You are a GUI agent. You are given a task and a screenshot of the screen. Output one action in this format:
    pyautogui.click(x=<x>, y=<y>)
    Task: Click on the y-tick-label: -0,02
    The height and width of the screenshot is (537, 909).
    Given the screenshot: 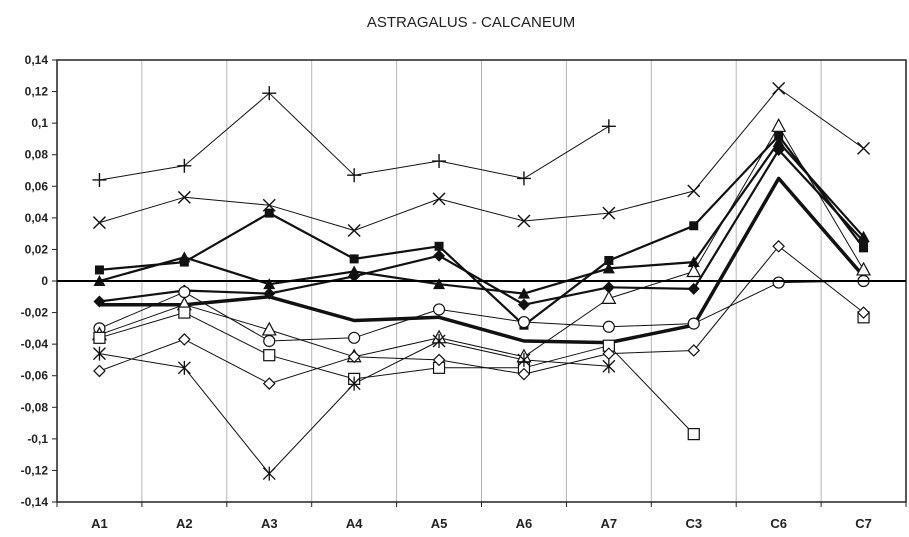 What is the action you would take?
    pyautogui.click(x=35, y=313)
    